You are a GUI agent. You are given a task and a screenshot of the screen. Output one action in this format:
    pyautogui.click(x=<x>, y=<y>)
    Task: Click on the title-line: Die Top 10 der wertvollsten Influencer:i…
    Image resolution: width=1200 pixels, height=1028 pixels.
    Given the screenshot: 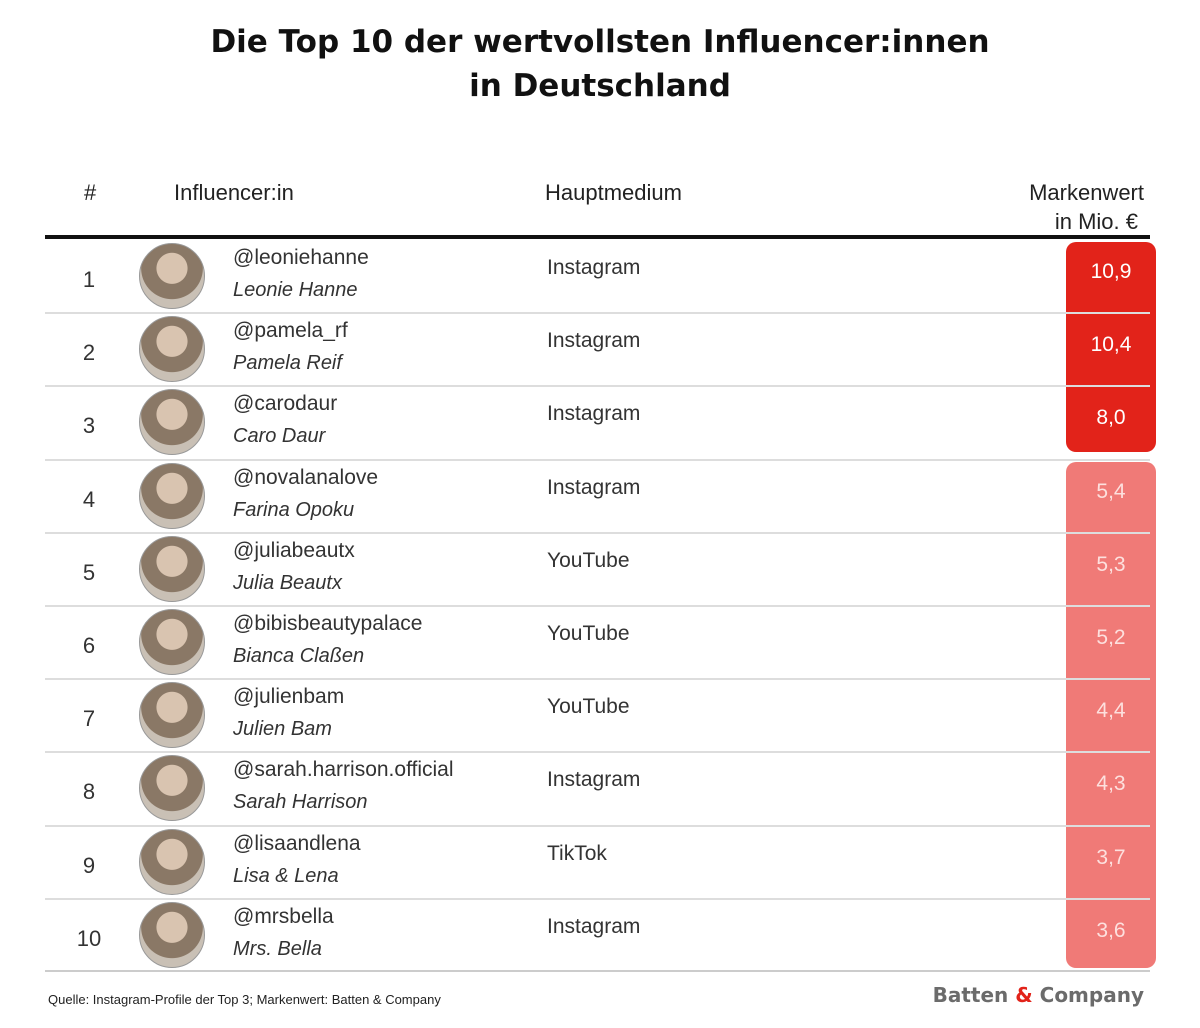 What is the action you would take?
    pyautogui.click(x=600, y=42)
    